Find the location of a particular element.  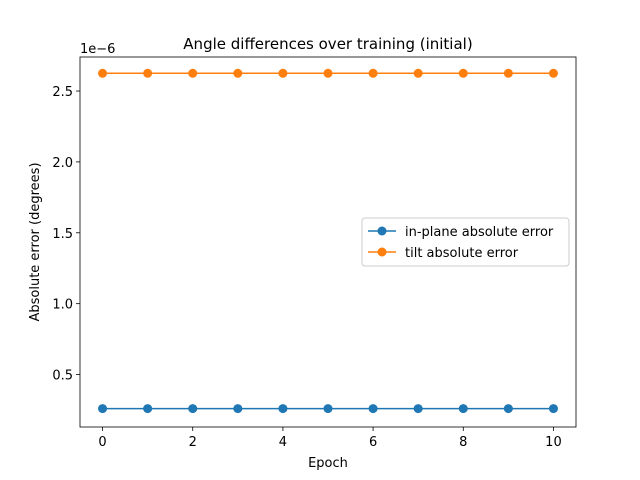

x-tick-label: 8 is located at coordinates (463, 442).